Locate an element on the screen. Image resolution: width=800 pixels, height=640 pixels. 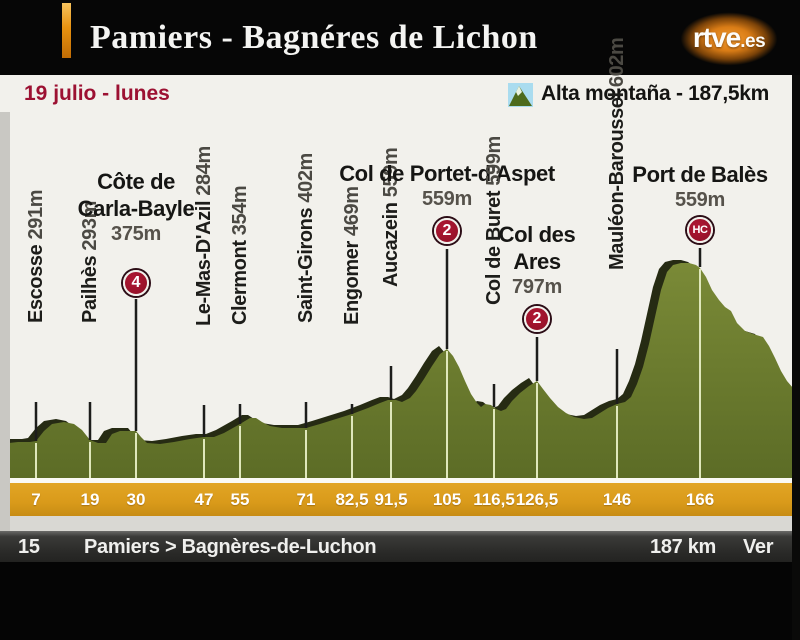
rtve-logo: rtve.es is located at coordinates (729, 37).